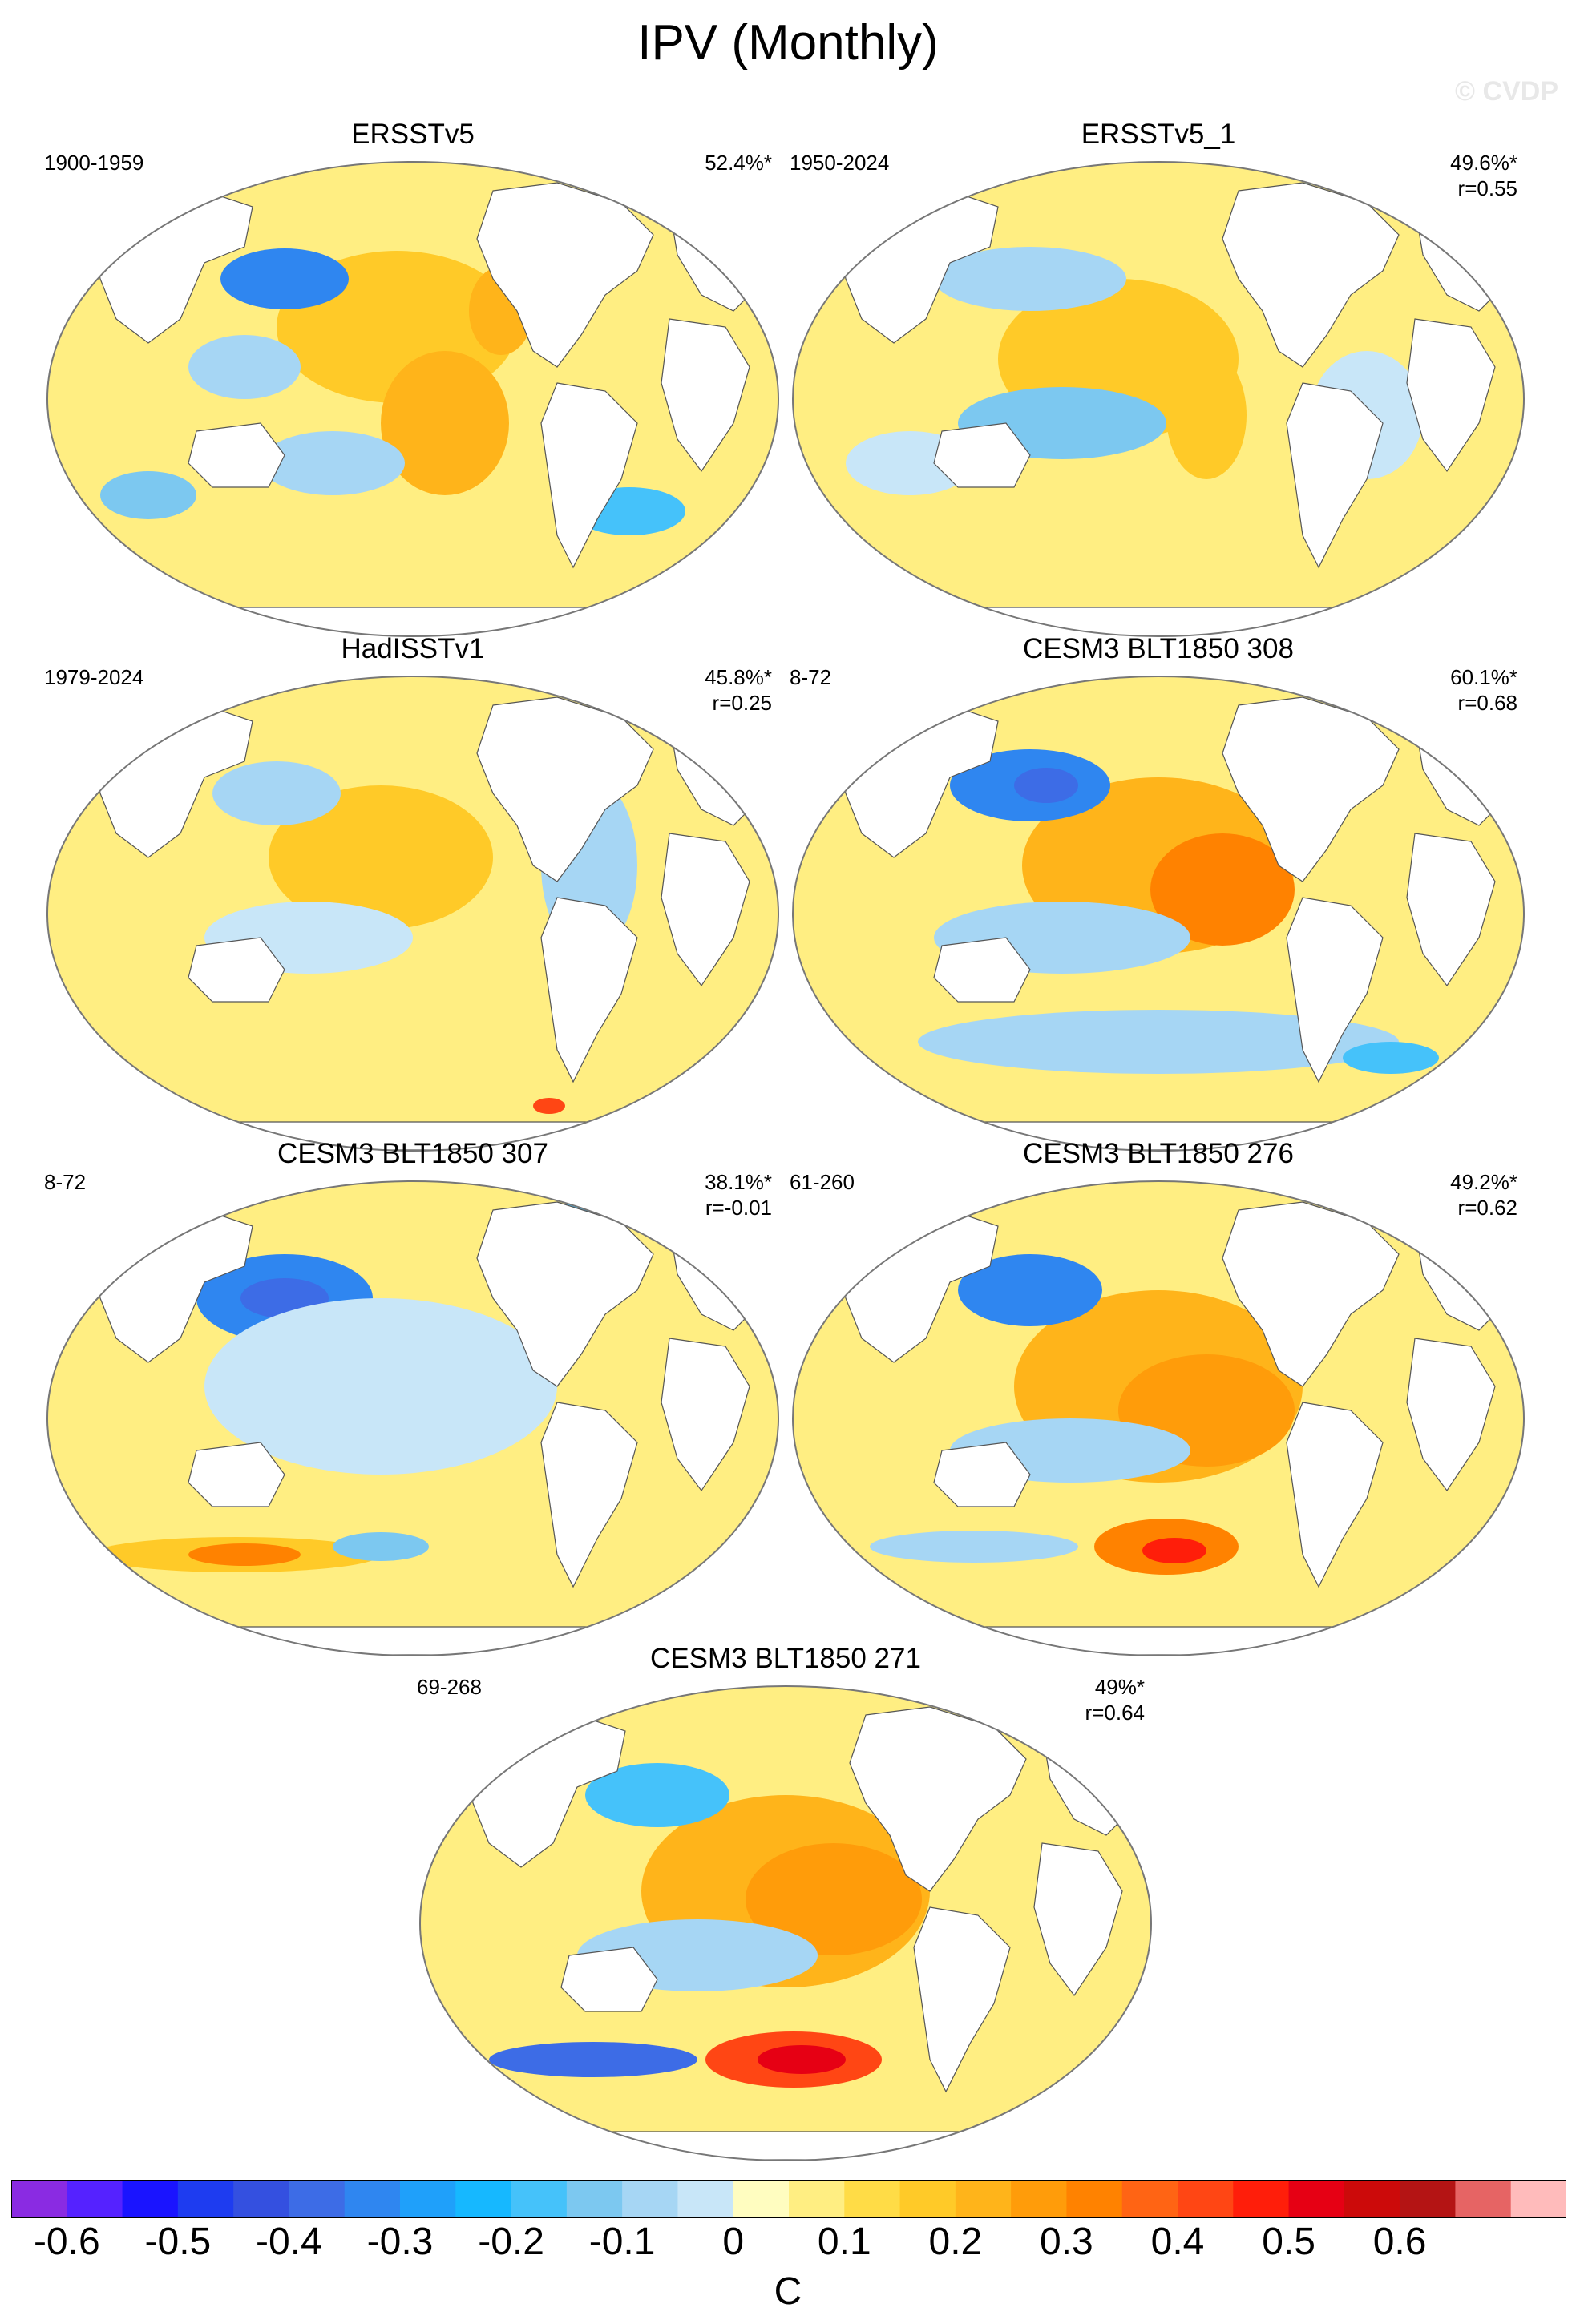 The image size is (1576, 2324). I want to click on map-panel-cesm3_271: CESM3 BLT1850 271 69-268 49%* r=0.64, so click(785, 1902).